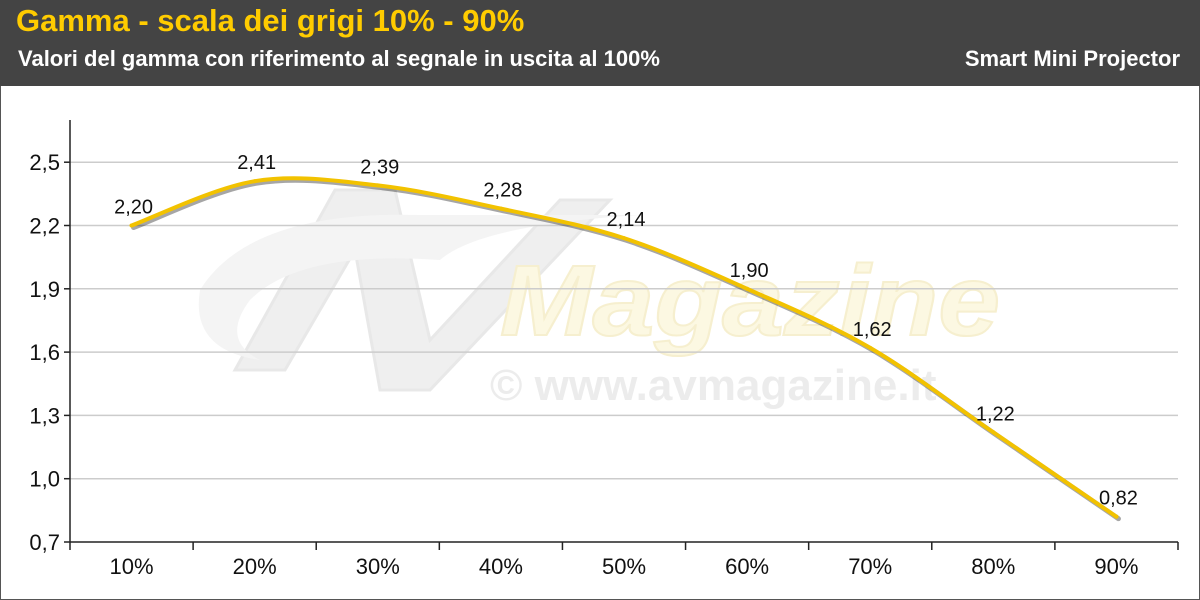  What do you see at coordinates (749, 271) in the screenshot?
I see `data-label: 1,90` at bounding box center [749, 271].